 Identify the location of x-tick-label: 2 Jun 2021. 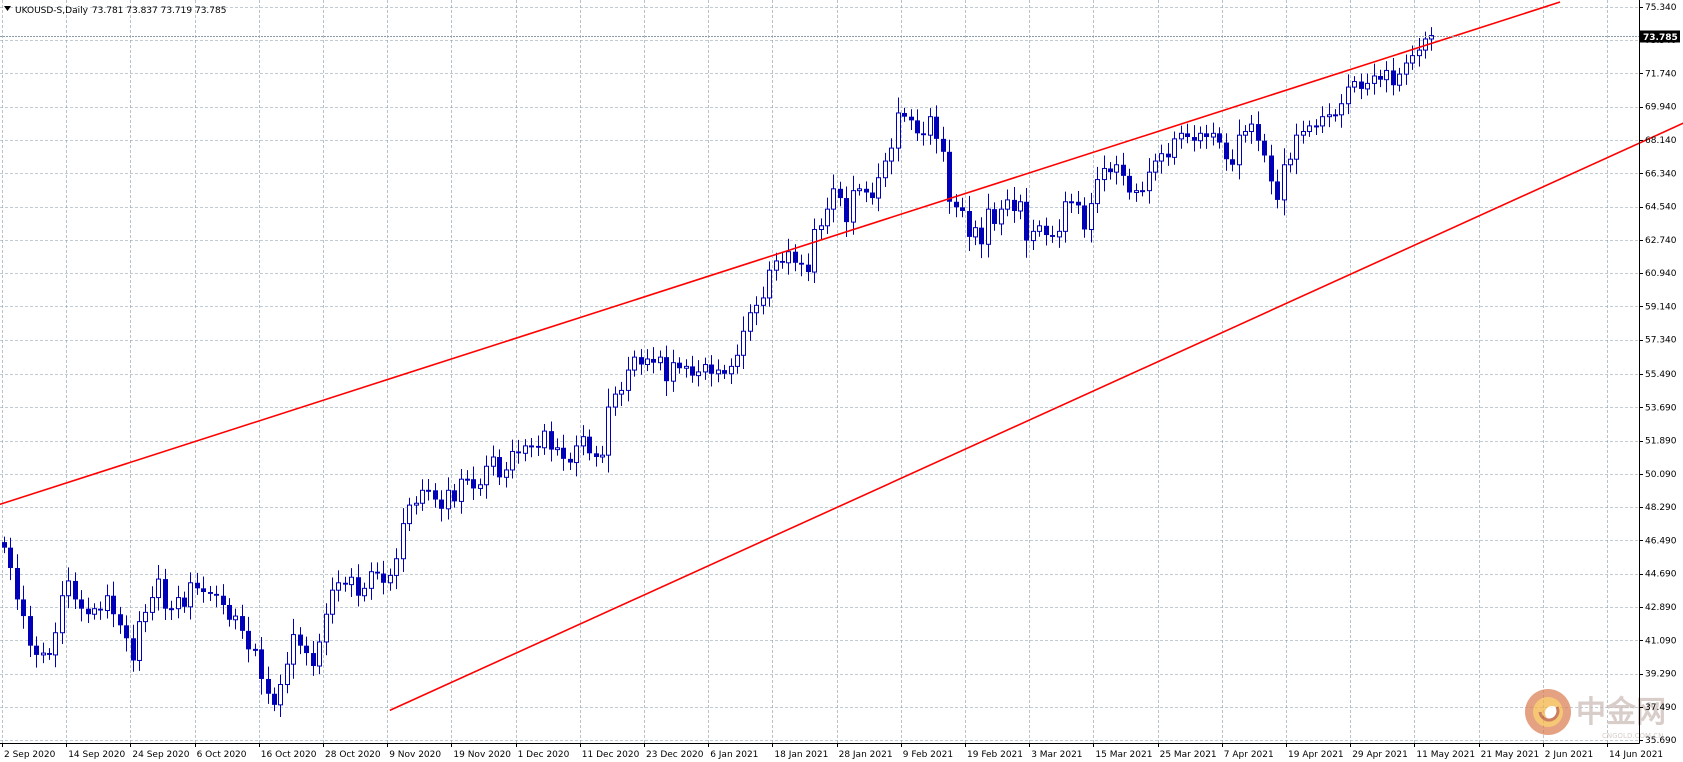
(1569, 755).